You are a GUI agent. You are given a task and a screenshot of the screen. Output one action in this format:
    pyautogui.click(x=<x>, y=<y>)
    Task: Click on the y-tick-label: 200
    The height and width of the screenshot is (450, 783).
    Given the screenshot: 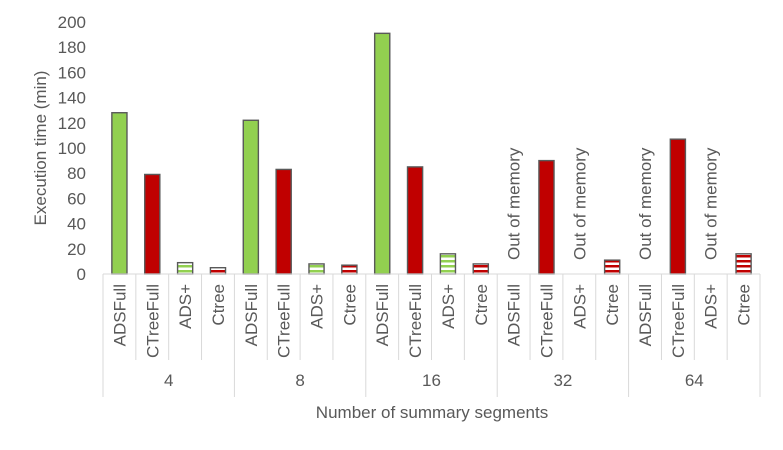 What is the action you would take?
    pyautogui.click(x=72, y=22)
    